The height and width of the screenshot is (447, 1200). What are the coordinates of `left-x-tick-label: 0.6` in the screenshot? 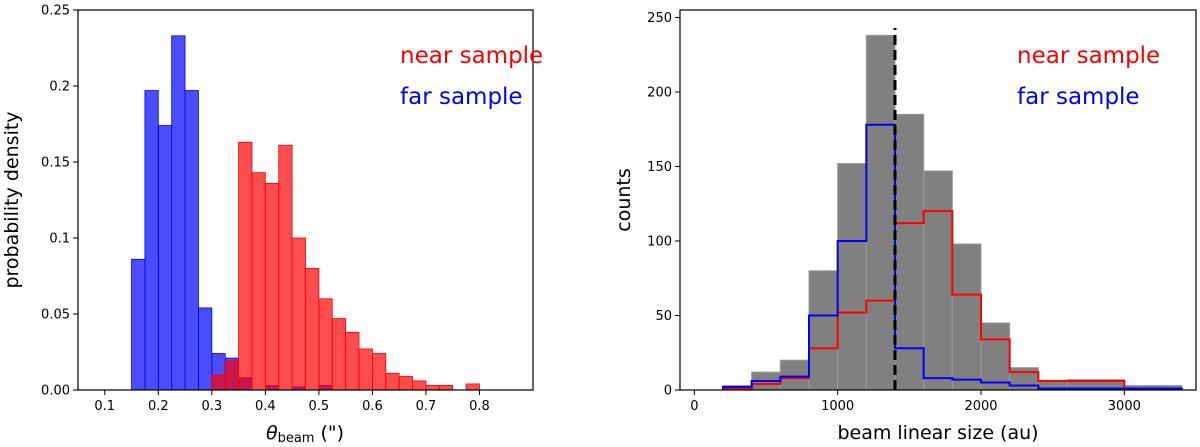 It's located at (372, 406).